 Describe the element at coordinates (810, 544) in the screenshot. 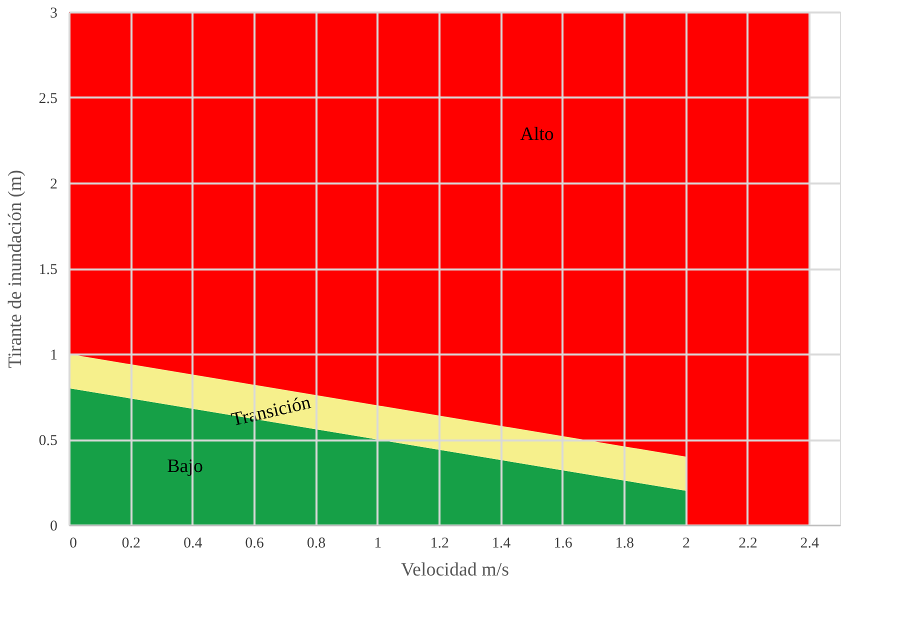

I see `x-tick-label: 2.4` at that location.